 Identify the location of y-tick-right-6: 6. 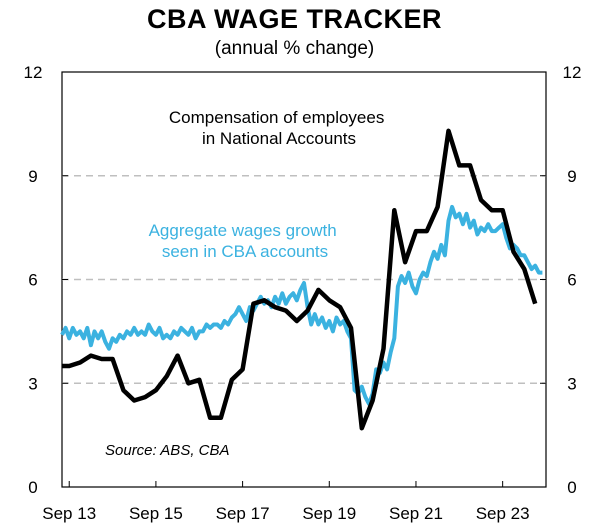
(571, 280).